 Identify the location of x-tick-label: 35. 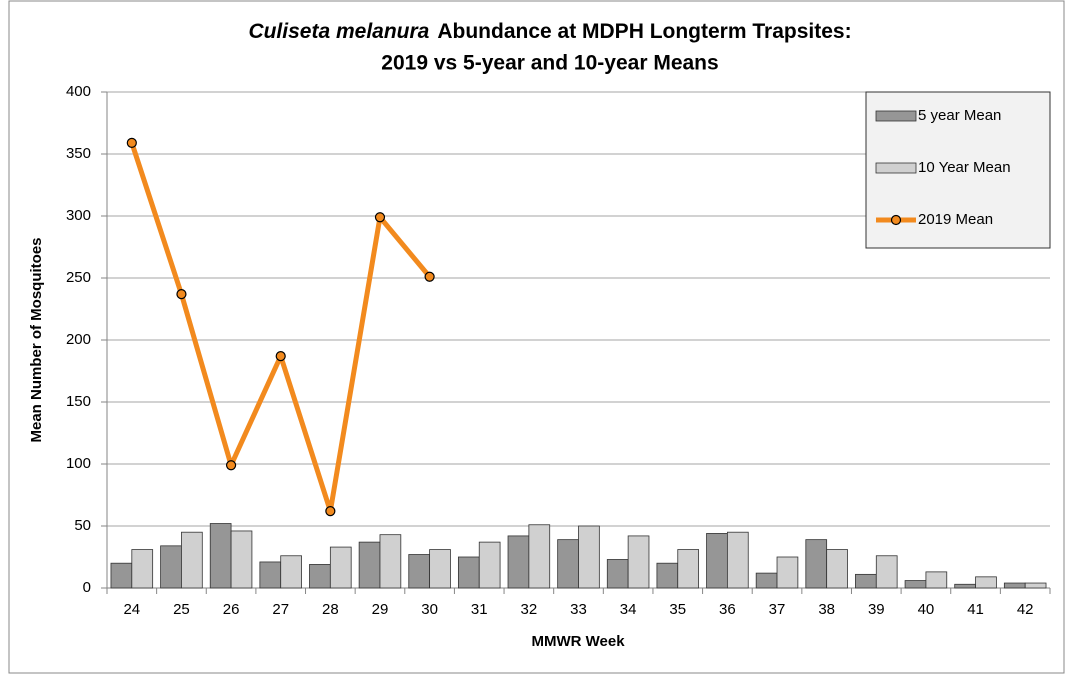
(677, 609).